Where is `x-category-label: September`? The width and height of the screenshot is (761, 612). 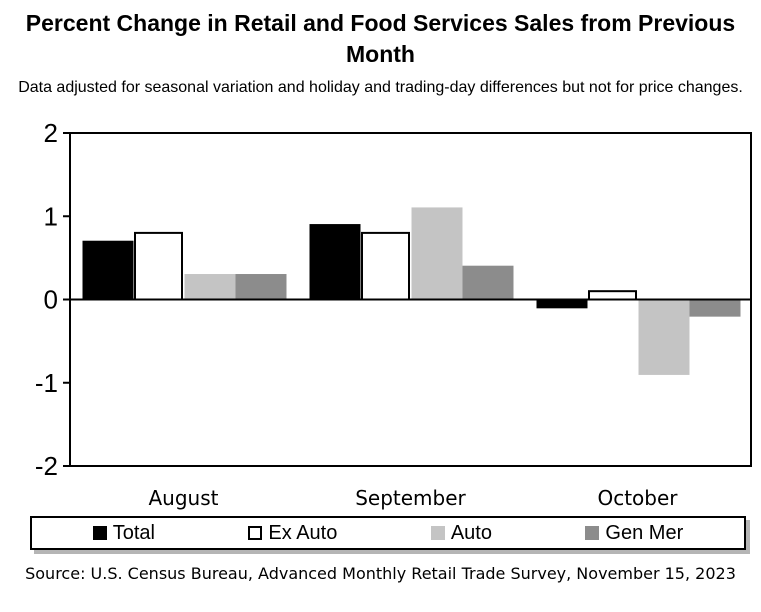
x-category-label: September is located at coordinates (410, 498).